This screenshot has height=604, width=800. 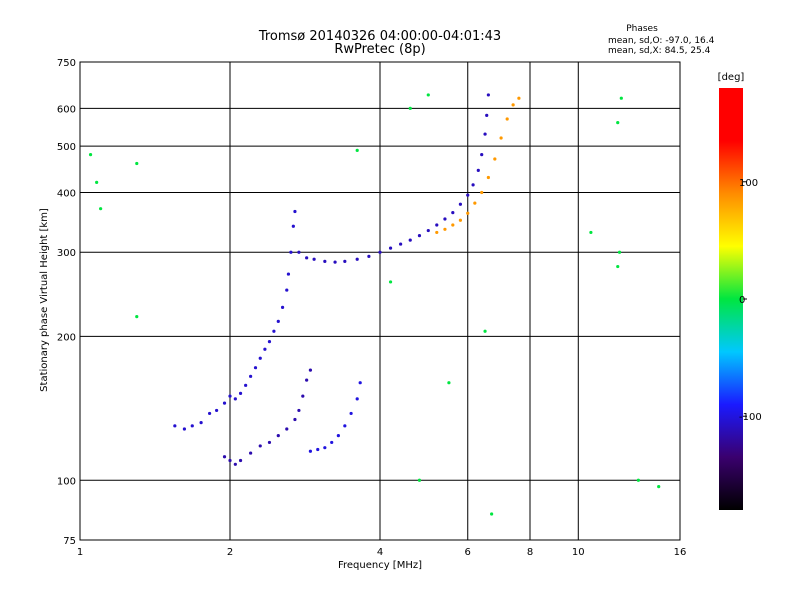 What do you see at coordinates (66, 337) in the screenshot?
I see `y-tick-label: 200` at bounding box center [66, 337].